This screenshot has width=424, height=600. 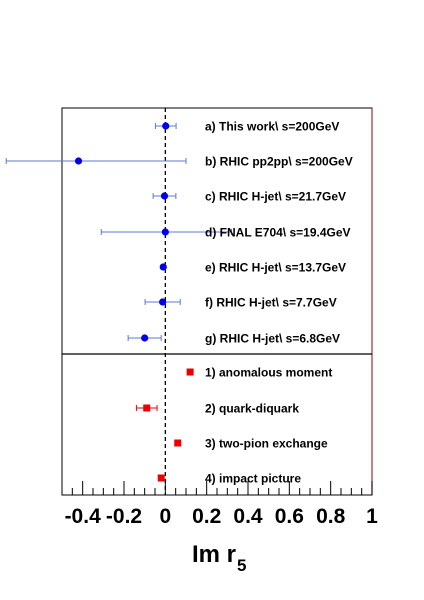 I want to click on point-label: b) RHIC pp2pp\ s=200GeV, so click(x=279, y=162).